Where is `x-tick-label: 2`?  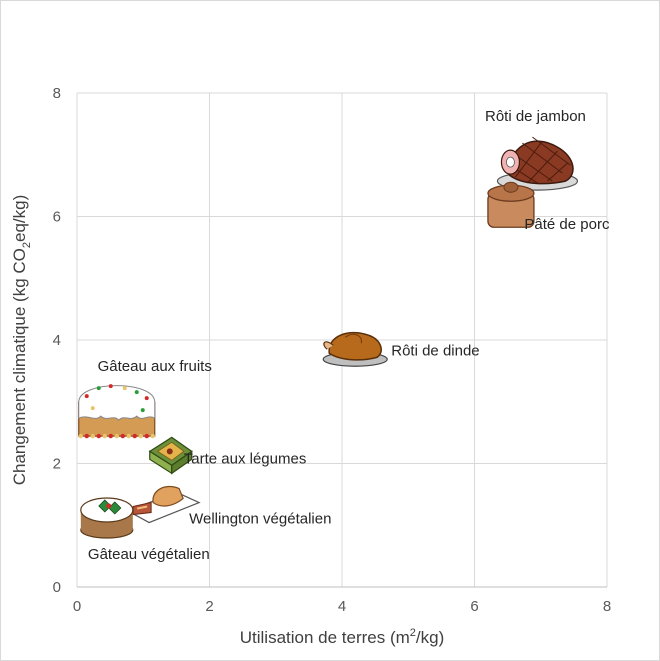 x-tick-label: 2 is located at coordinates (209, 606).